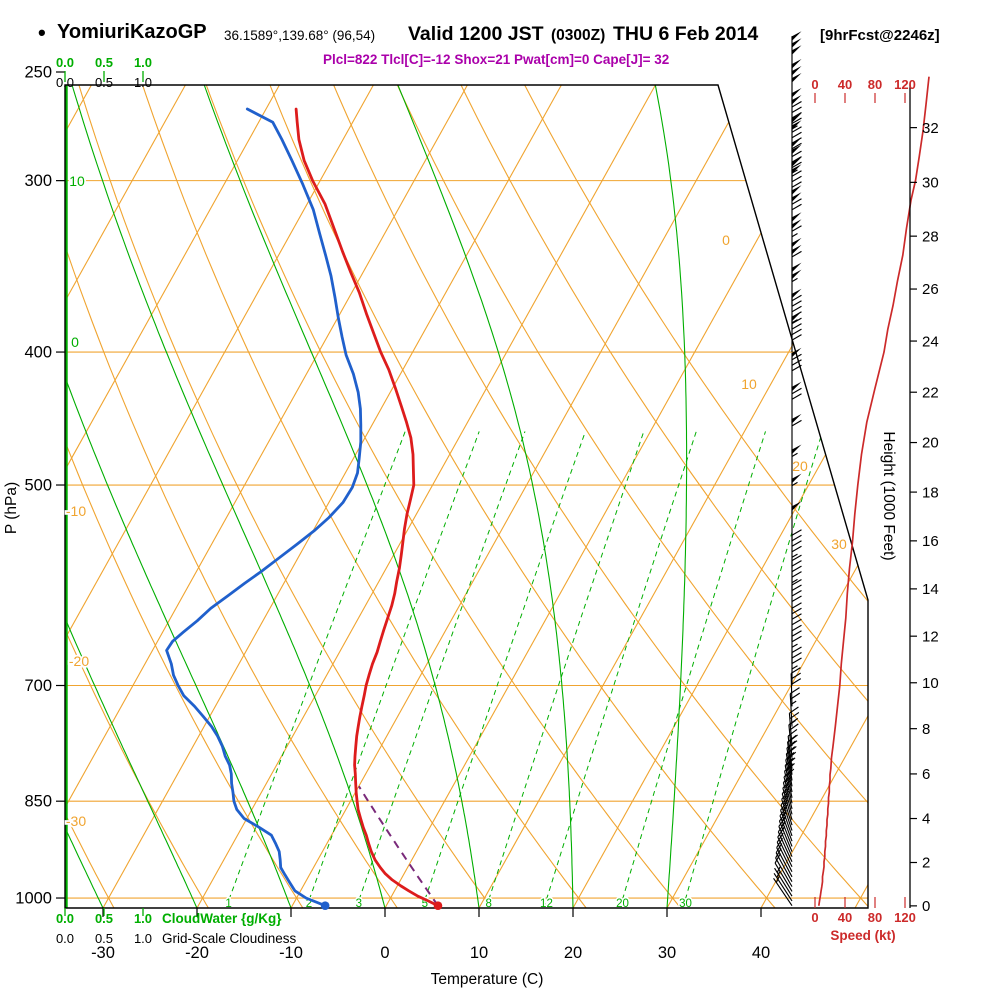  I want to click on svg-text: 3, so click(359, 904).